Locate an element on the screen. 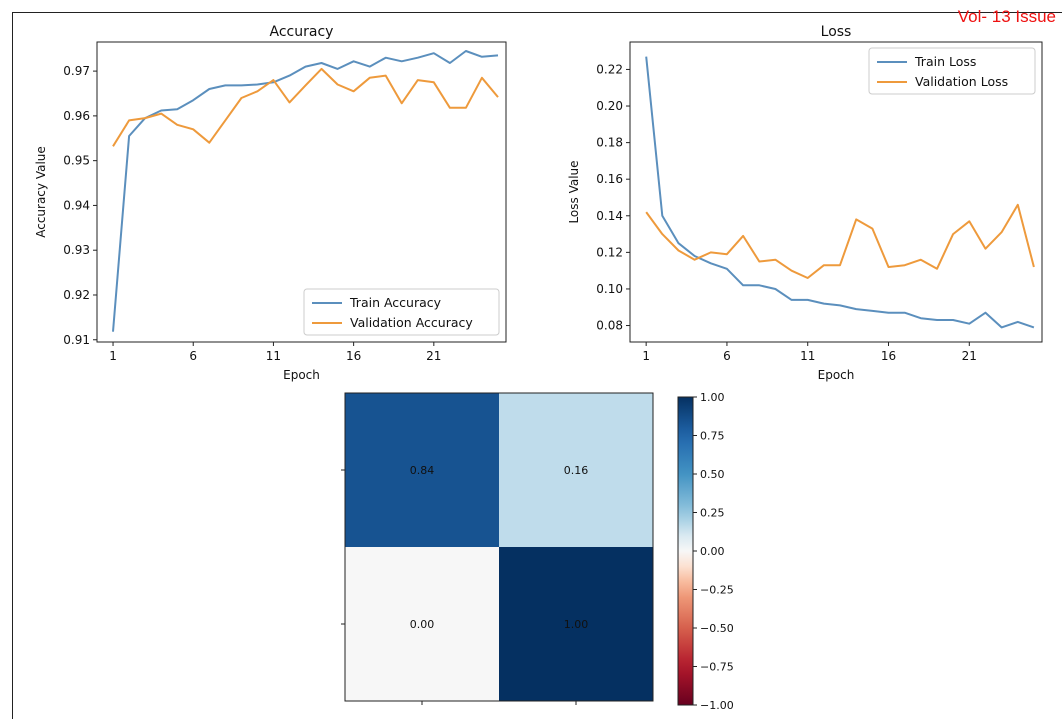 Image resolution: width=1062 pixels, height=719 pixels. heatmap-cell-label: 0.00 is located at coordinates (422, 624).